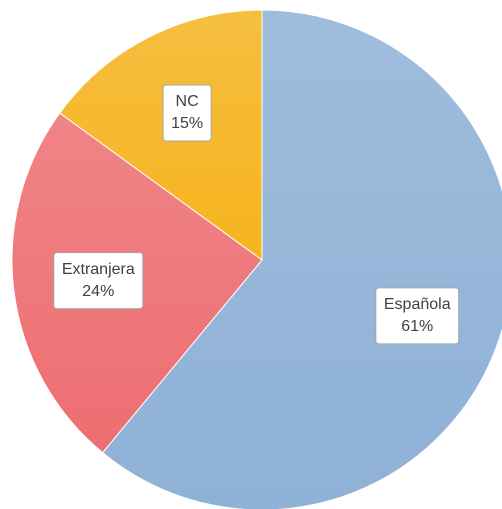 This screenshot has height=509, width=502. I want to click on label-value: 15%, so click(187, 123).